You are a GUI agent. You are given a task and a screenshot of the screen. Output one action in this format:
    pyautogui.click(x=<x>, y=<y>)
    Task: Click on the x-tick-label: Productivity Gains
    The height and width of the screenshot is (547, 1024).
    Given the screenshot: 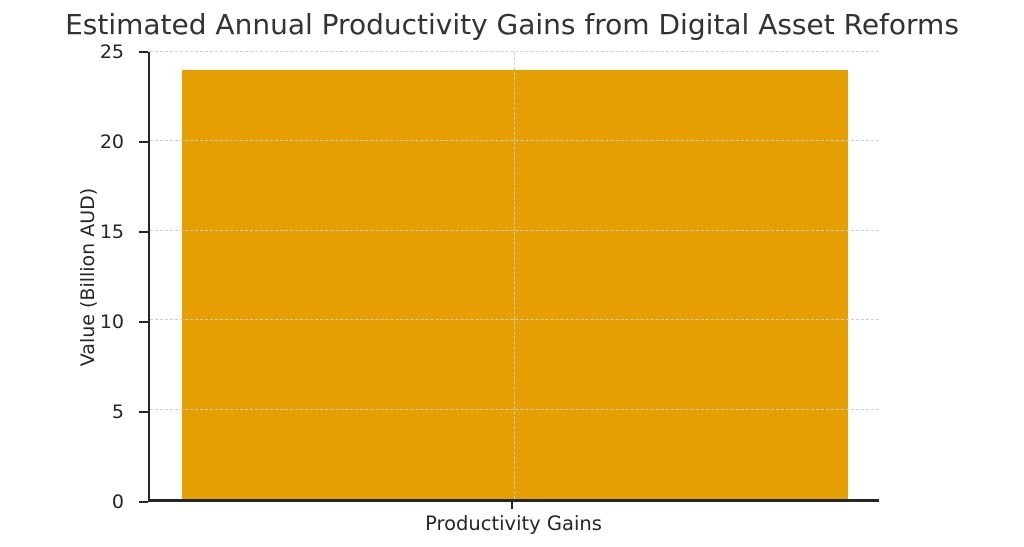 What is the action you would take?
    pyautogui.click(x=513, y=523)
    